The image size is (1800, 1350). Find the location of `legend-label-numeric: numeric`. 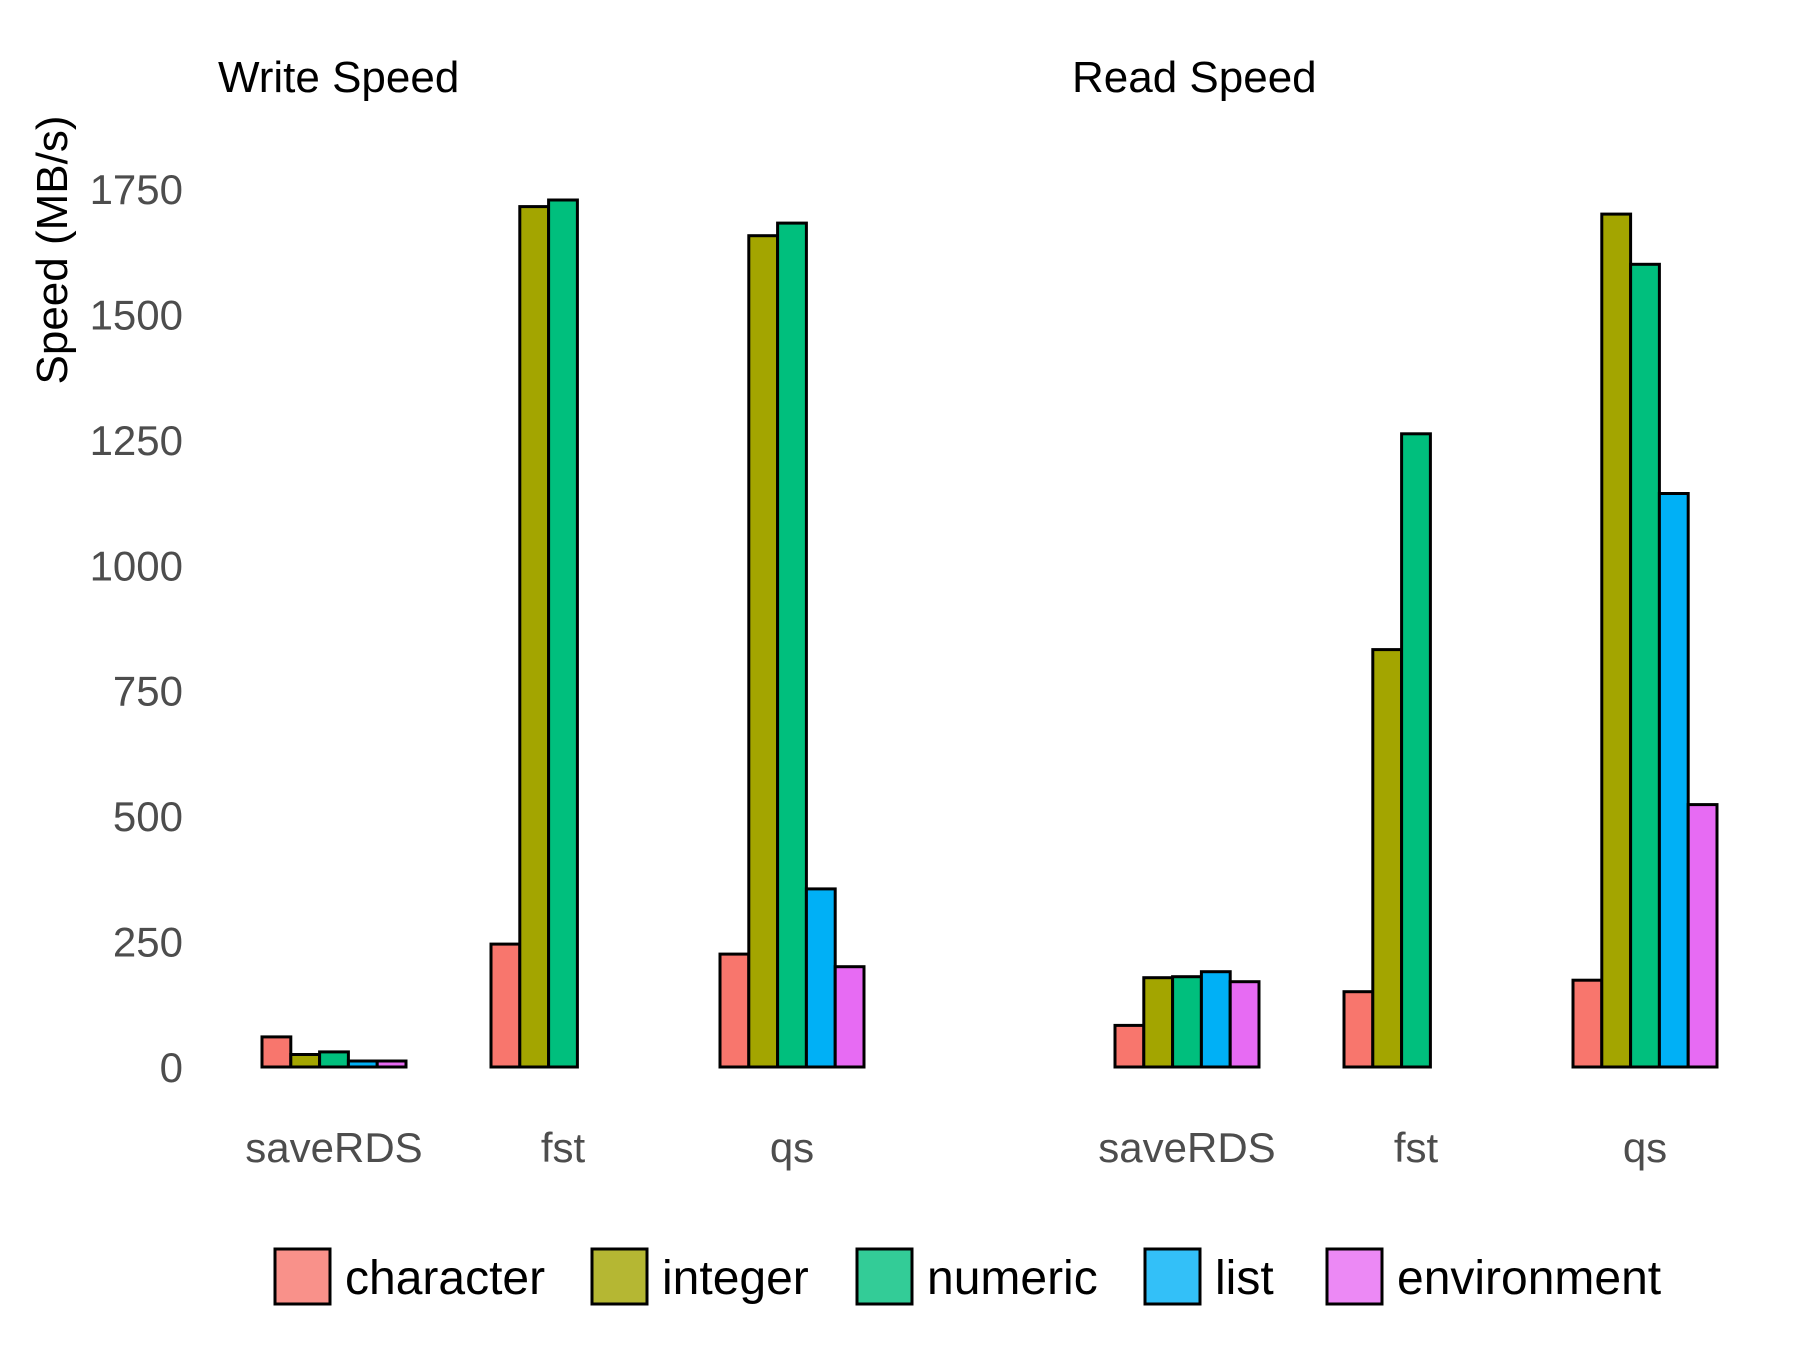

legend-label-numeric: numeric is located at coordinates (1012, 1278).